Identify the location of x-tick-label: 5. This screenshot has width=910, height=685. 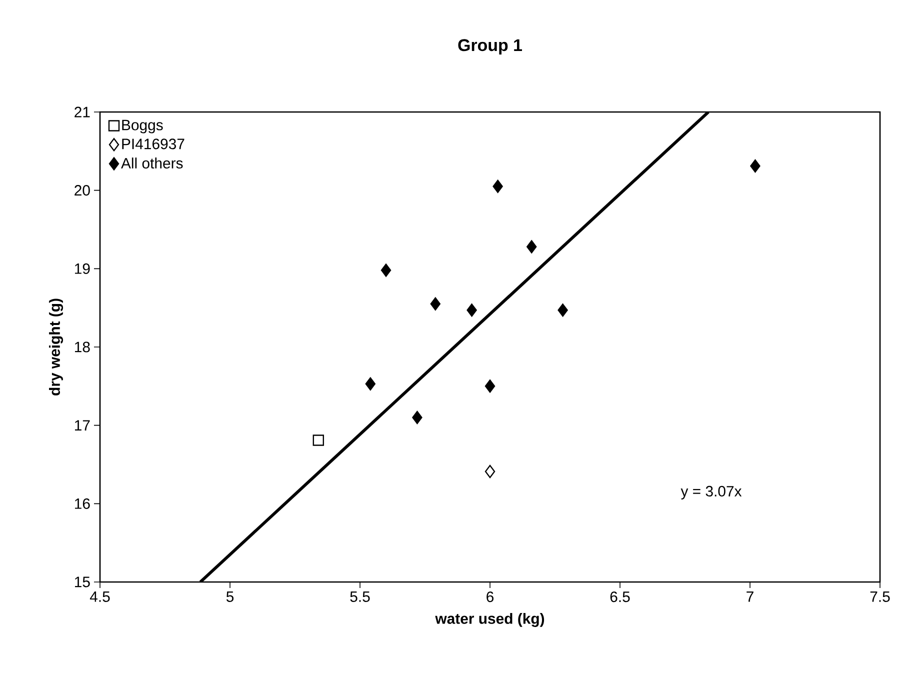
(230, 597).